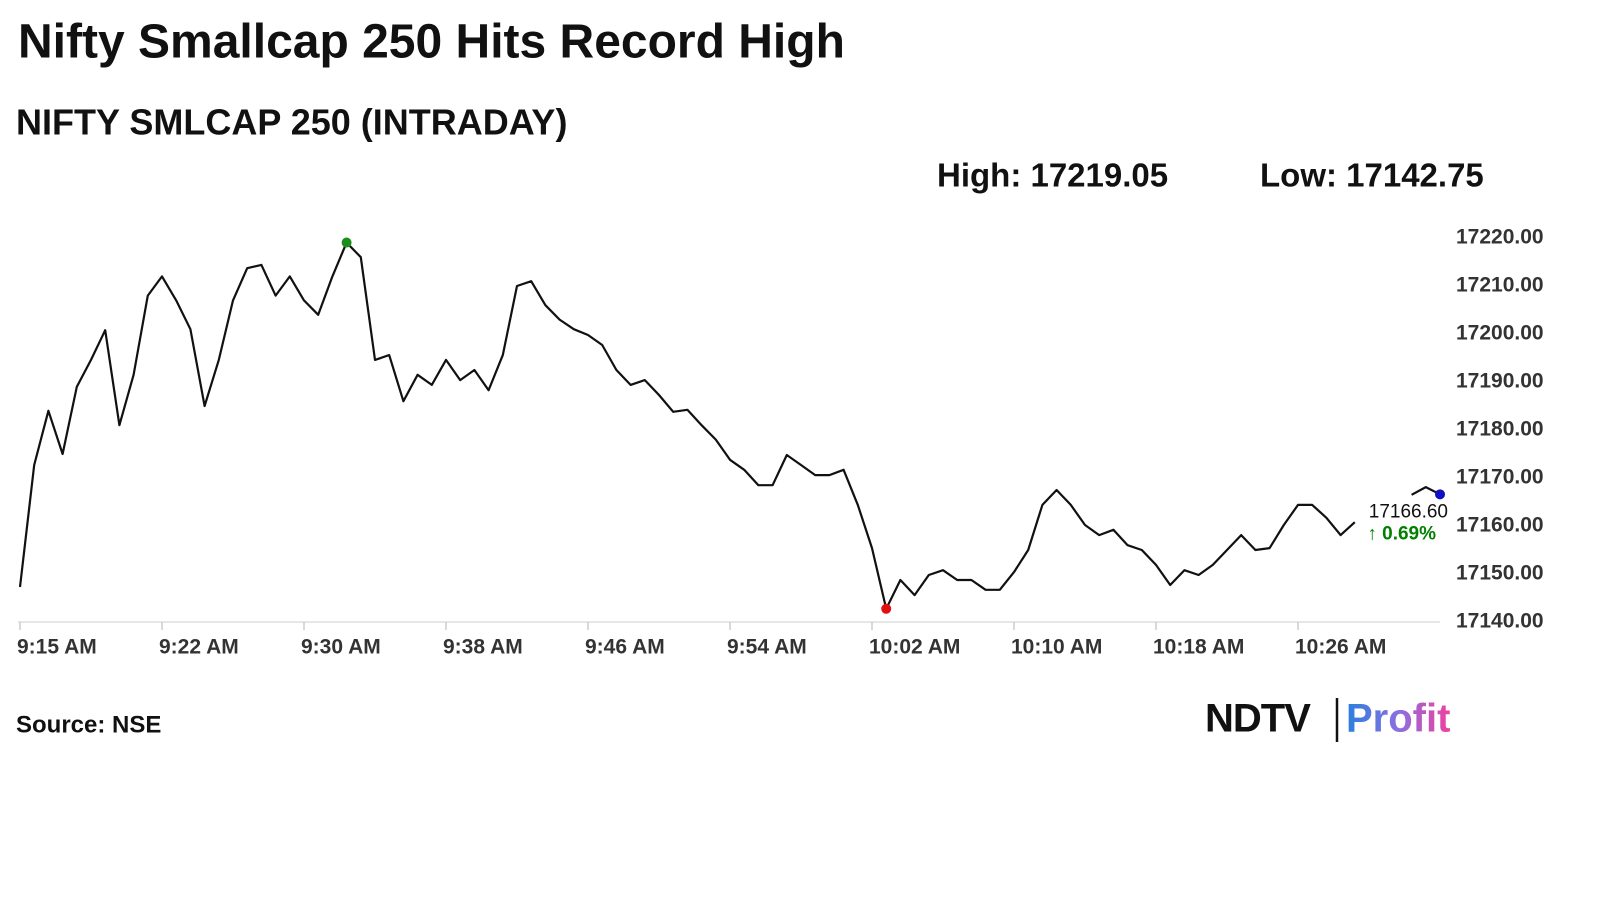 This screenshot has width=1600, height=900. I want to click on x-tick-label: 9:22 AM, so click(199, 647).